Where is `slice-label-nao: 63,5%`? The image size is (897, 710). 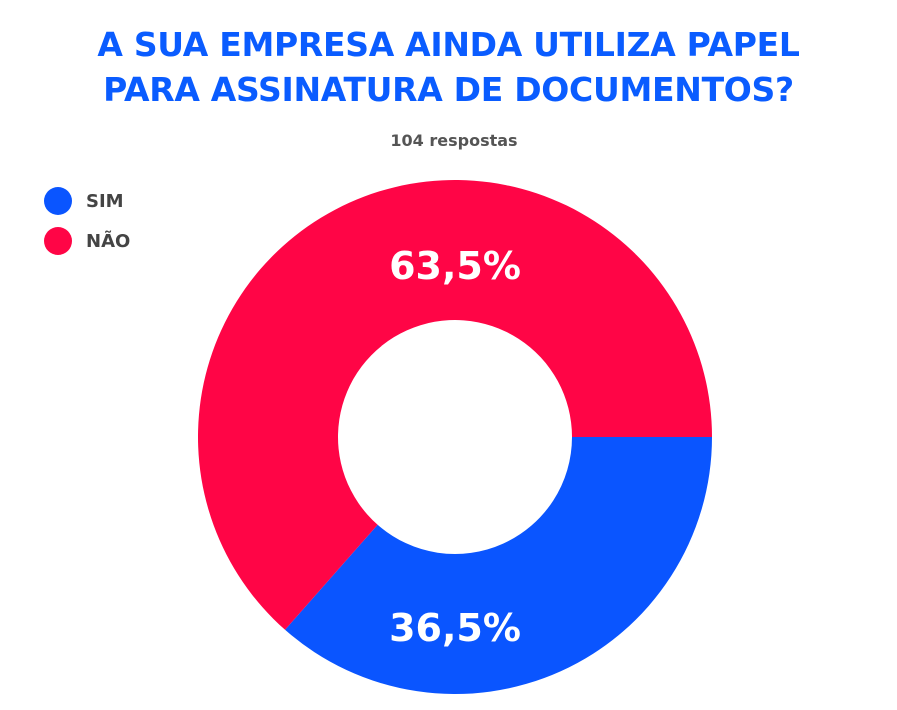
slice-label-nao: 63,5% is located at coordinates (455, 266).